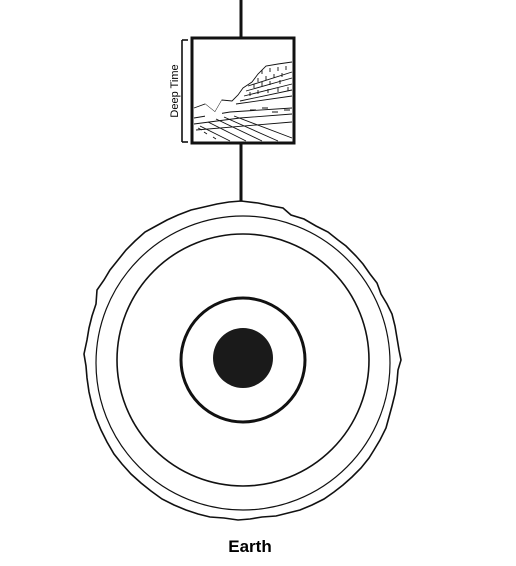 The width and height of the screenshot is (516, 566). Describe the element at coordinates (184, 91) in the screenshot. I see `deep-time-bracket` at that location.